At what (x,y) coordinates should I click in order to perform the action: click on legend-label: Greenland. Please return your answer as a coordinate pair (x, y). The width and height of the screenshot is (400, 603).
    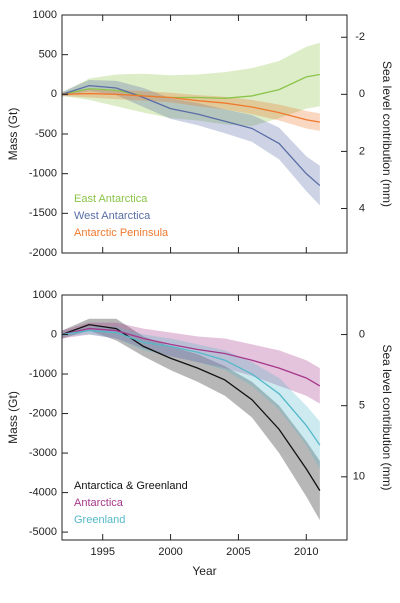
    Looking at the image, I should click on (99, 520).